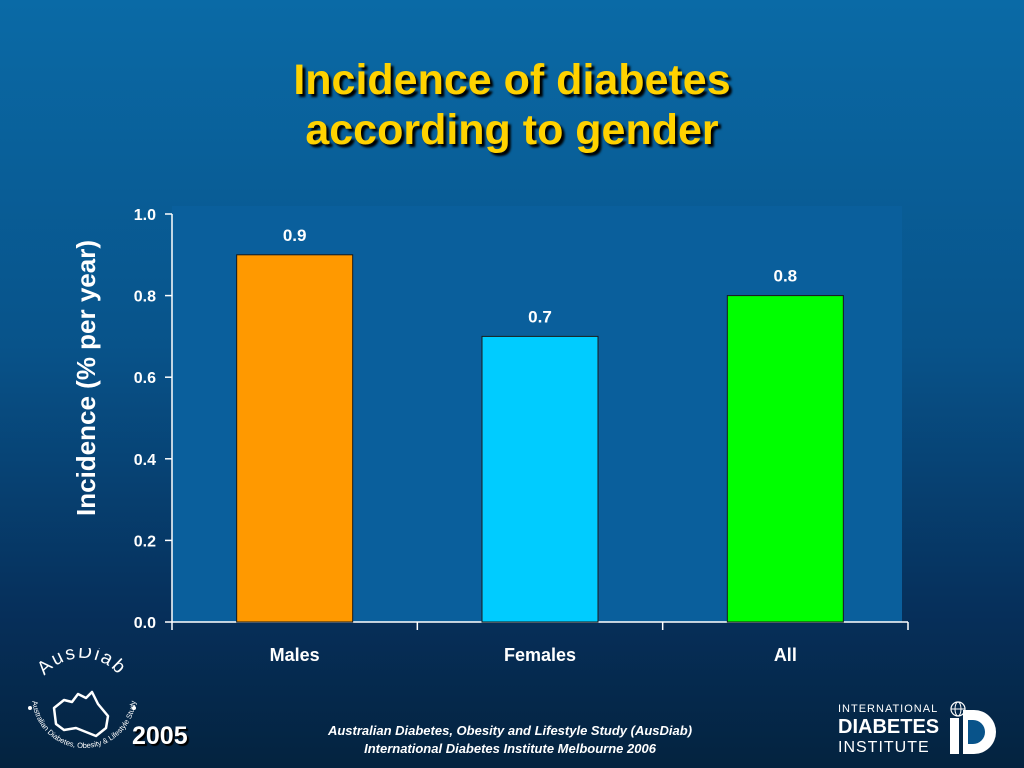 This screenshot has width=1024, height=768. What do you see at coordinates (512, 80) in the screenshot?
I see `title-line-1: Incidence of diabetes` at bounding box center [512, 80].